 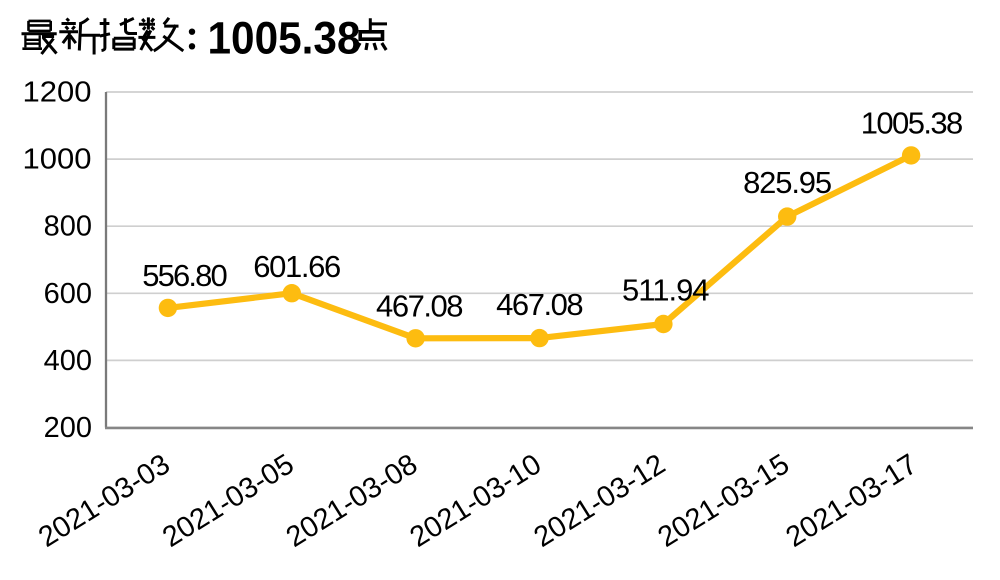 I want to click on svg-text: 200, so click(x=68, y=428).